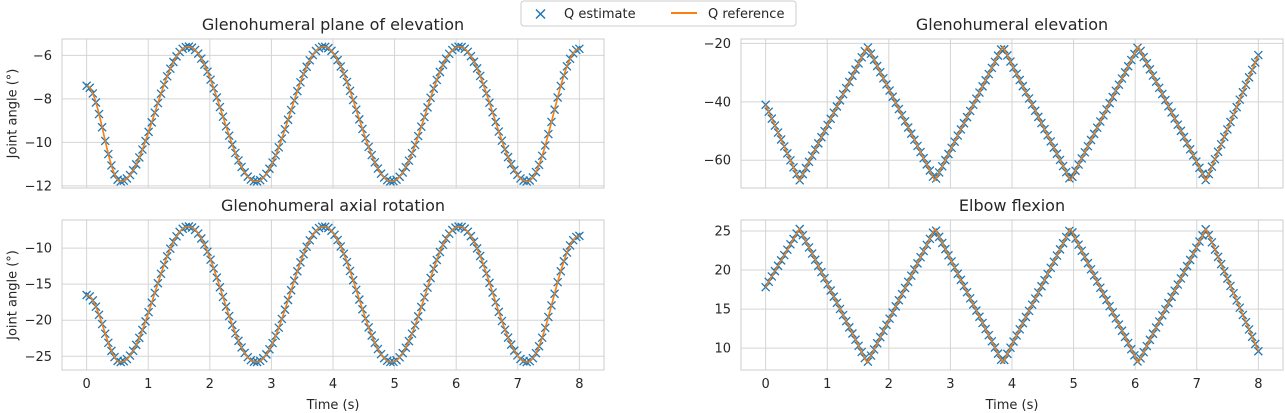 The image size is (1285, 413). What do you see at coordinates (746, 14) in the screenshot?
I see `legend-label-reference: Q reference` at bounding box center [746, 14].